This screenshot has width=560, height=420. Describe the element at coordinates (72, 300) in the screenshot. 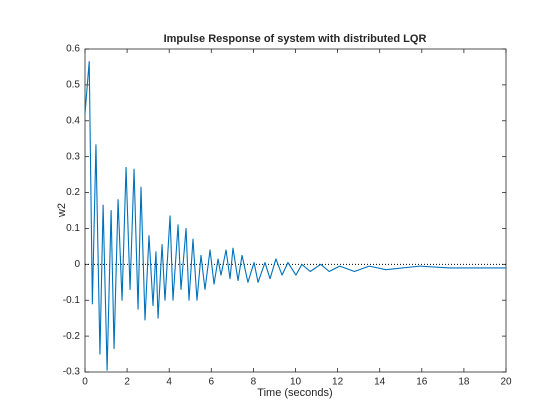

I see `y-tick-label: -0.1` at that location.